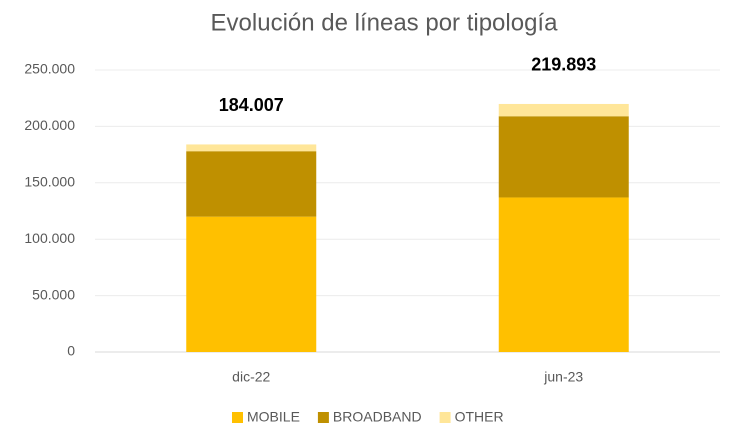 The height and width of the screenshot is (428, 734). What do you see at coordinates (71, 351) in the screenshot?
I see `y-tick-label: 0` at bounding box center [71, 351].